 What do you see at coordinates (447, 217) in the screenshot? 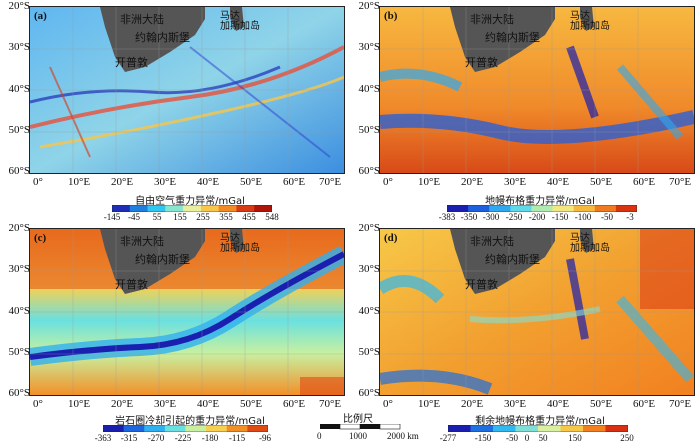
I see `colorbar-tick: -383` at bounding box center [447, 217].